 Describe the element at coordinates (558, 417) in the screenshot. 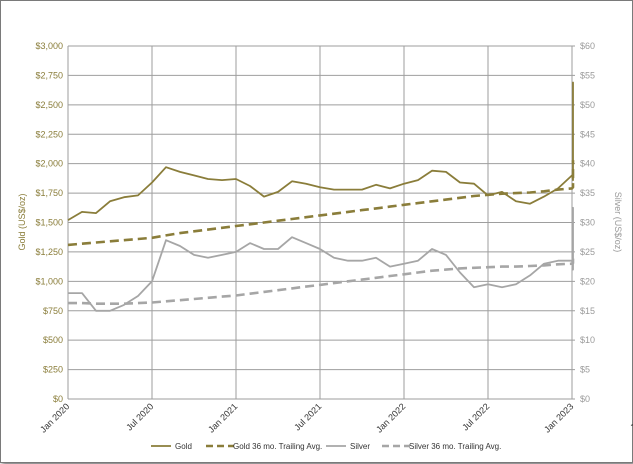

I see `x-tick-label: Jan 2023` at that location.